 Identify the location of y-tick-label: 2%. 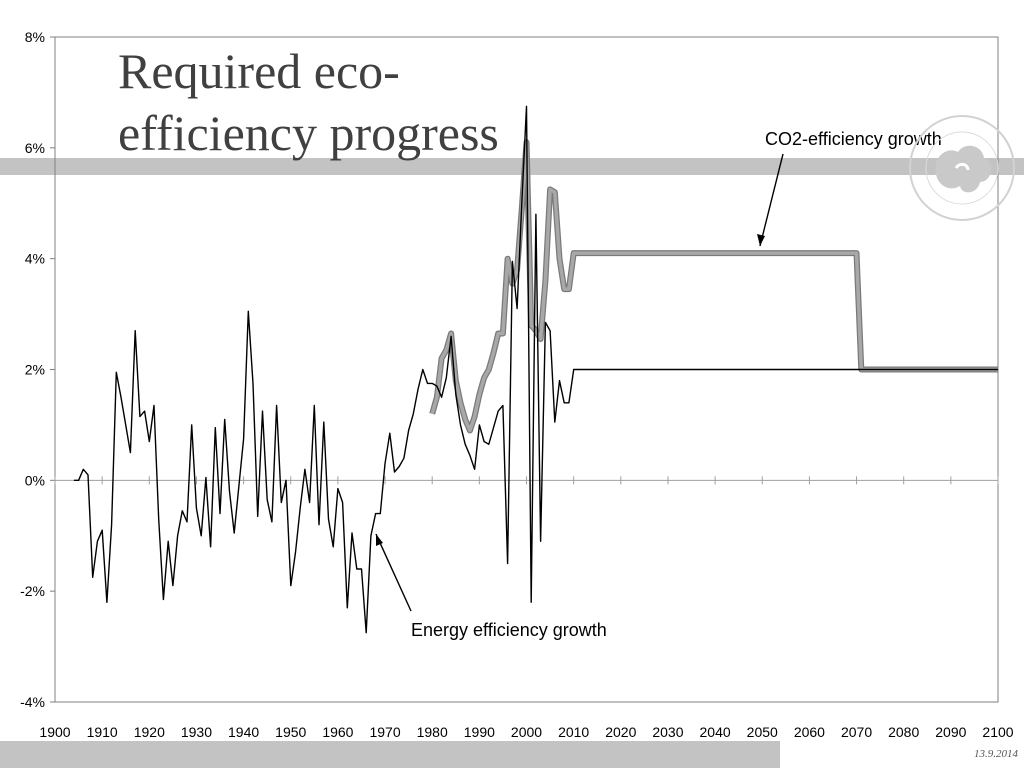
(35, 370).